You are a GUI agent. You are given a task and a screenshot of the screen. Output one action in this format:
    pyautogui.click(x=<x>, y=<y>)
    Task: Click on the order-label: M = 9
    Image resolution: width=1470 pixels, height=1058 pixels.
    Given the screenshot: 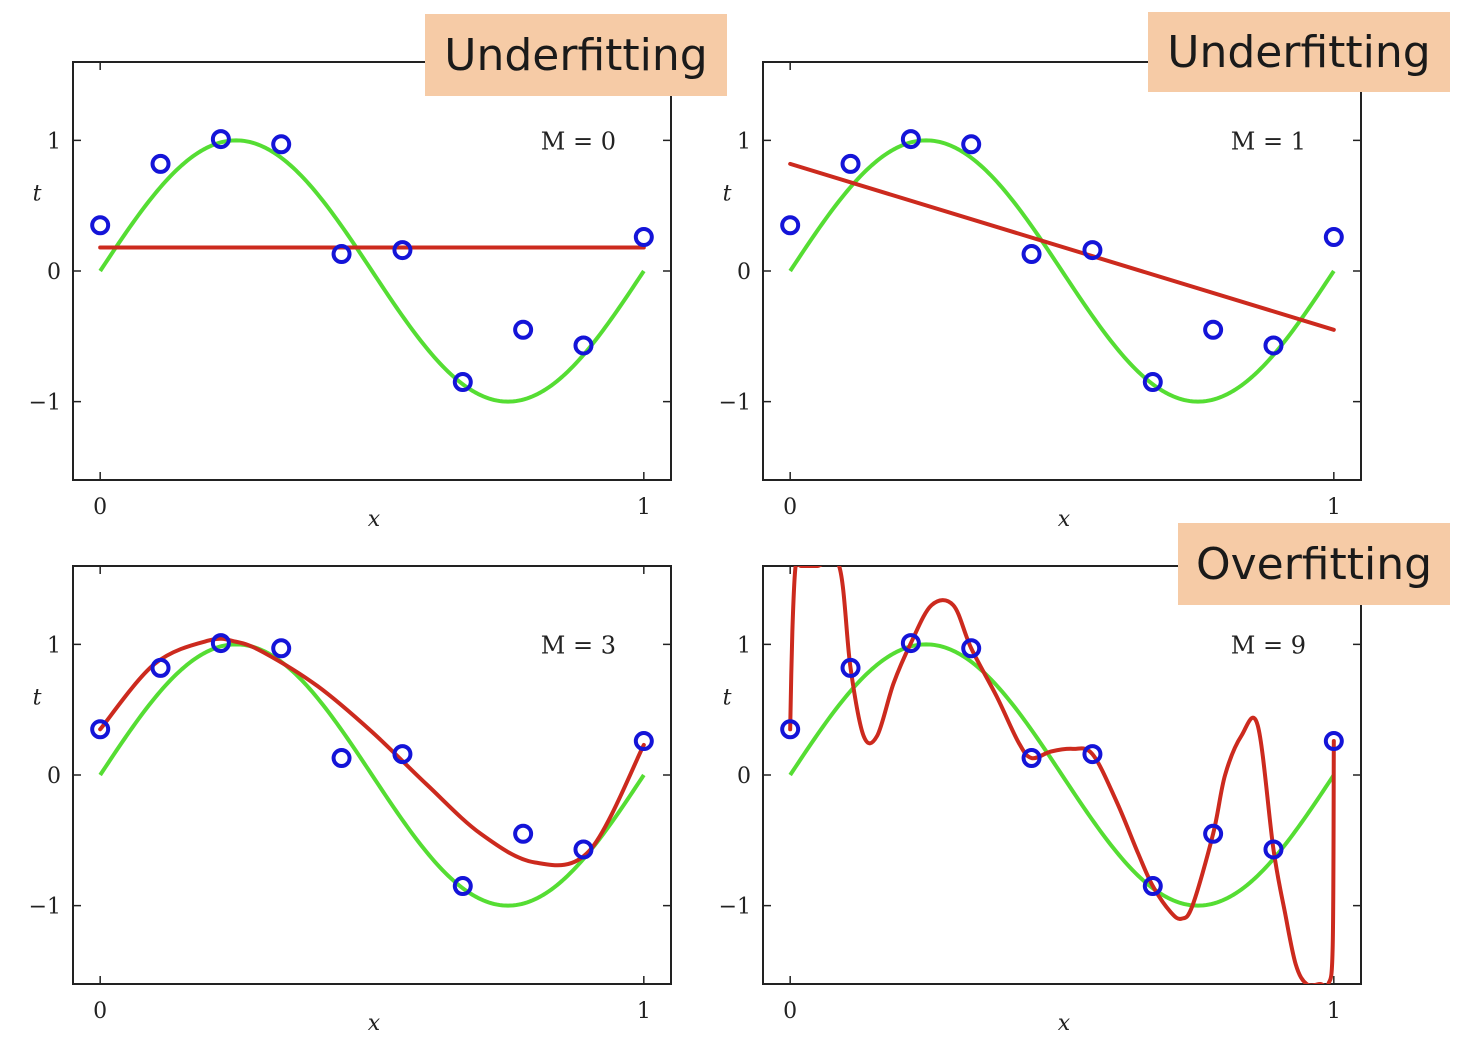 What is the action you would take?
    pyautogui.click(x=1268, y=645)
    